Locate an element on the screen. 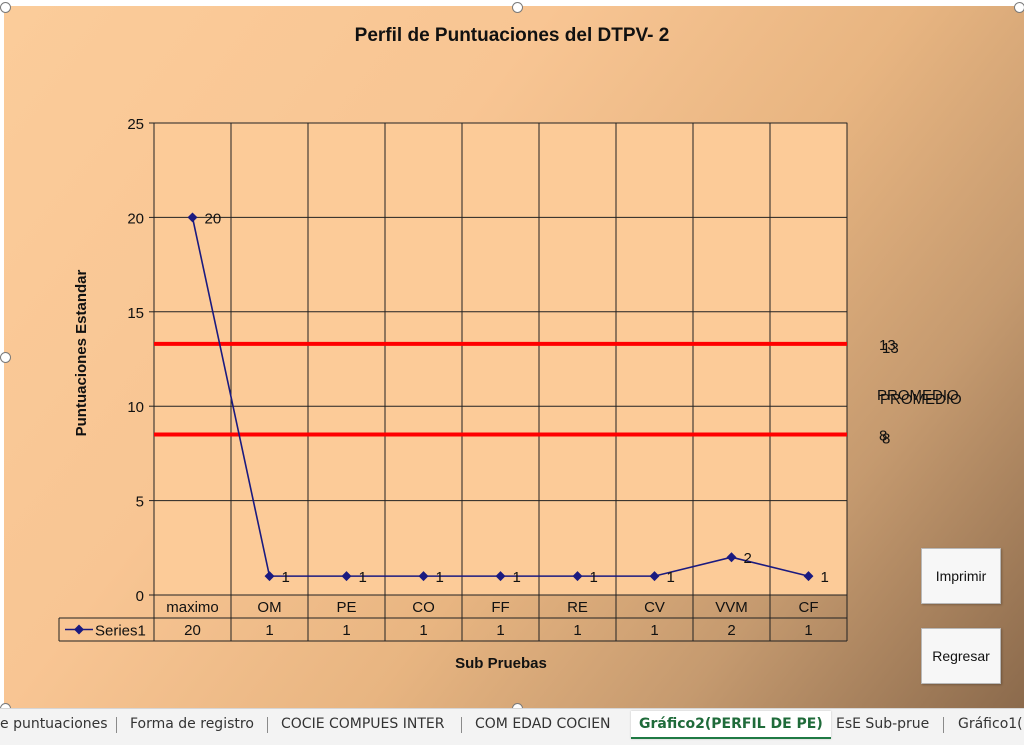 The image size is (1024, 745). x-category-label: RE is located at coordinates (577, 607).